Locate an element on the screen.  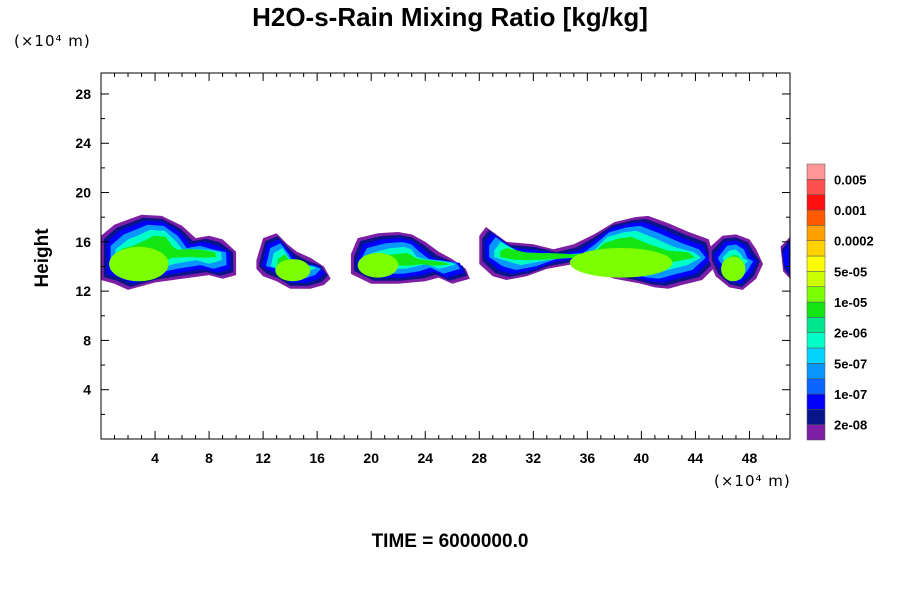
colorbar-label: 1e-05 is located at coordinates (850, 302).